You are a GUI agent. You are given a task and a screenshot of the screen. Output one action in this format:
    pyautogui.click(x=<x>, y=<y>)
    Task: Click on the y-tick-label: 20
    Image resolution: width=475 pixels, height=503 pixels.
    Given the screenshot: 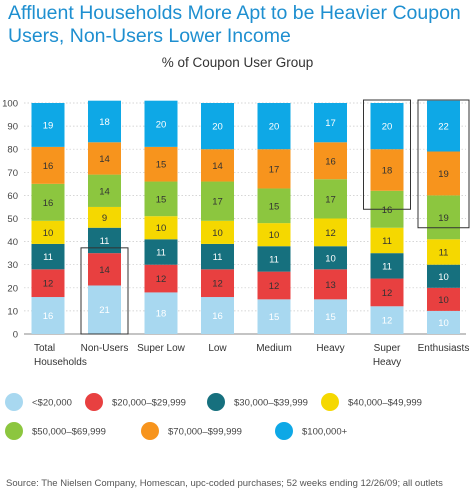 What is the action you would take?
    pyautogui.click(x=12, y=288)
    